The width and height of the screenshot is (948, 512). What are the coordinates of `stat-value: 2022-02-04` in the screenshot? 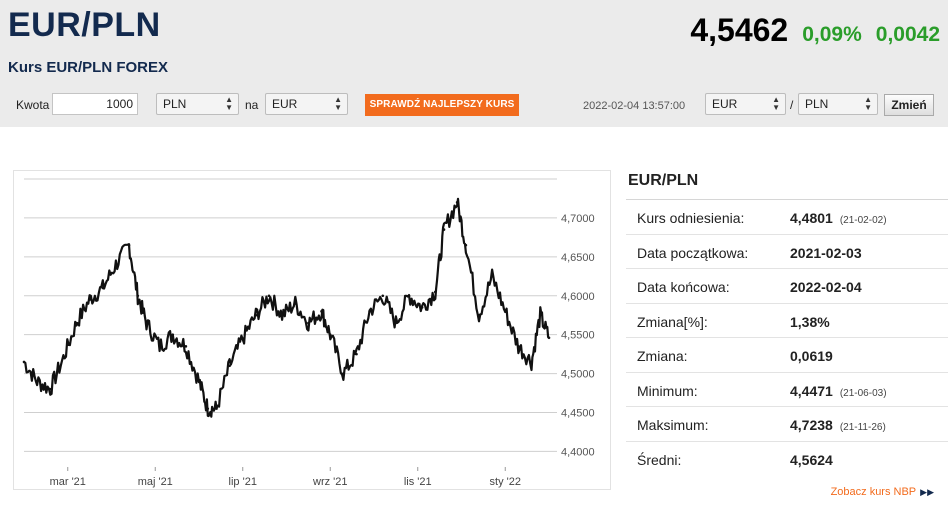 It's located at (826, 287).